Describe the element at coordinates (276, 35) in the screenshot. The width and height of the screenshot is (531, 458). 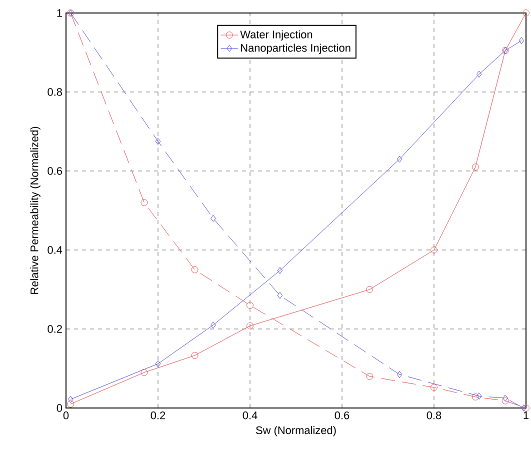
I see `legend-label: Water Injection` at that location.